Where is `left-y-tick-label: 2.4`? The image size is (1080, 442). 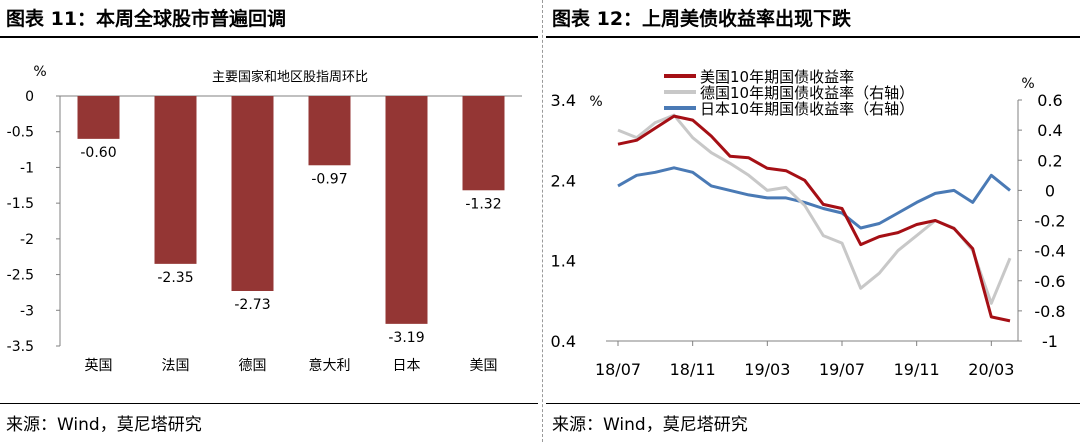
left-y-tick-label: 2.4 is located at coordinates (563, 180).